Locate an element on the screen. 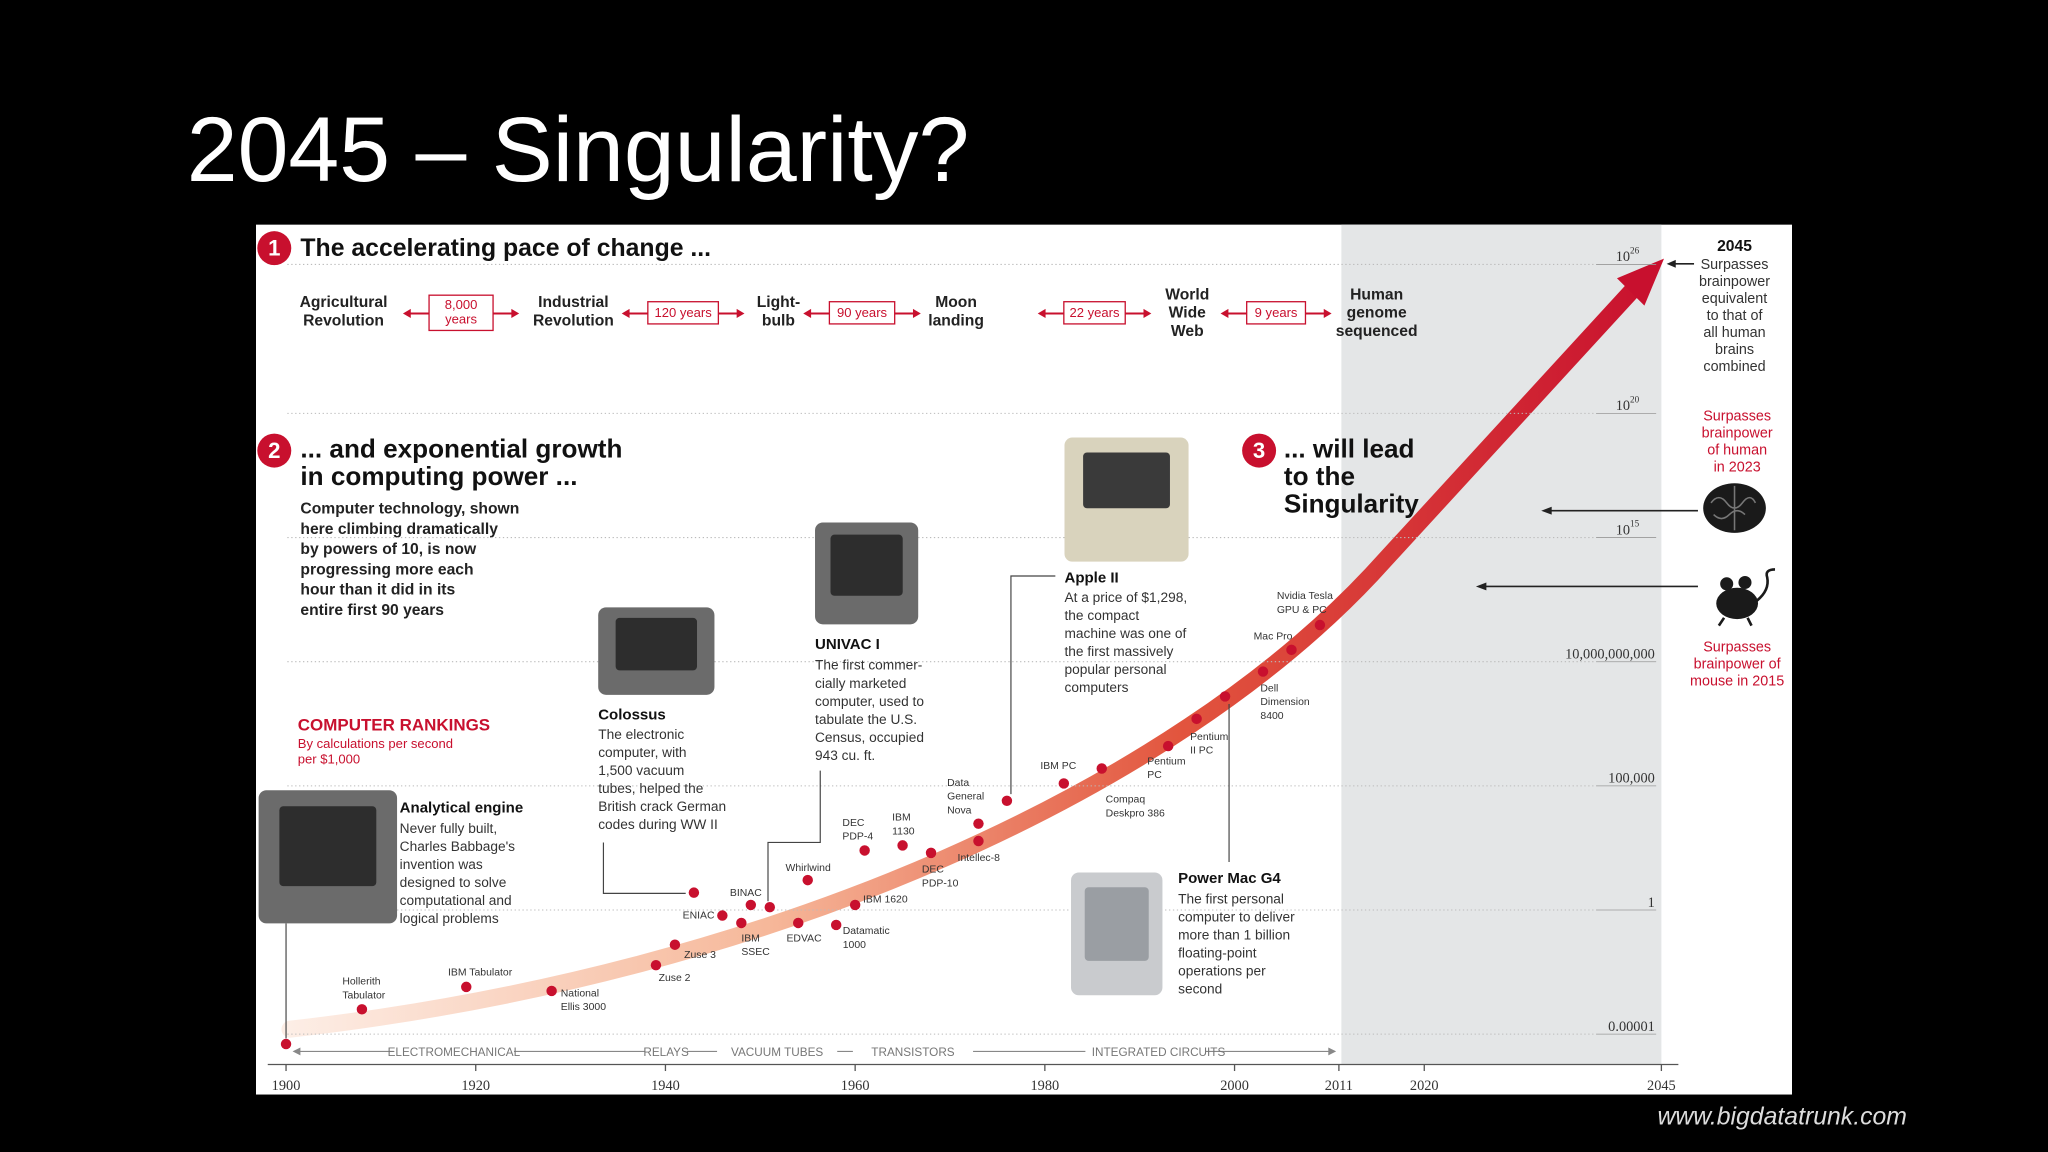 This screenshot has height=1152, width=2048. point-label: GPU & PC is located at coordinates (1302, 610).